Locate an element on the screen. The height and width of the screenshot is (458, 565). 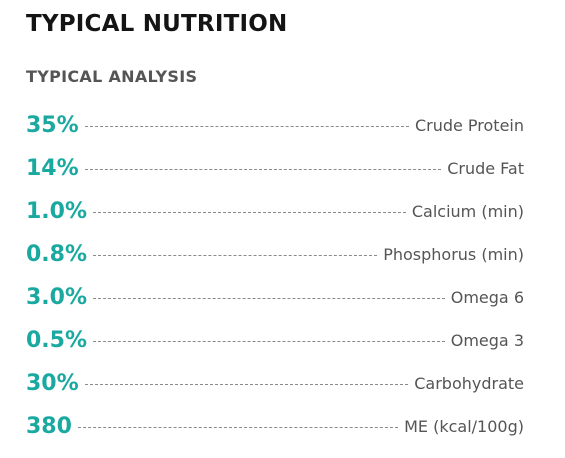
analysis-row-carbohydrate: 30% Carbohydrate is located at coordinates (275, 383).